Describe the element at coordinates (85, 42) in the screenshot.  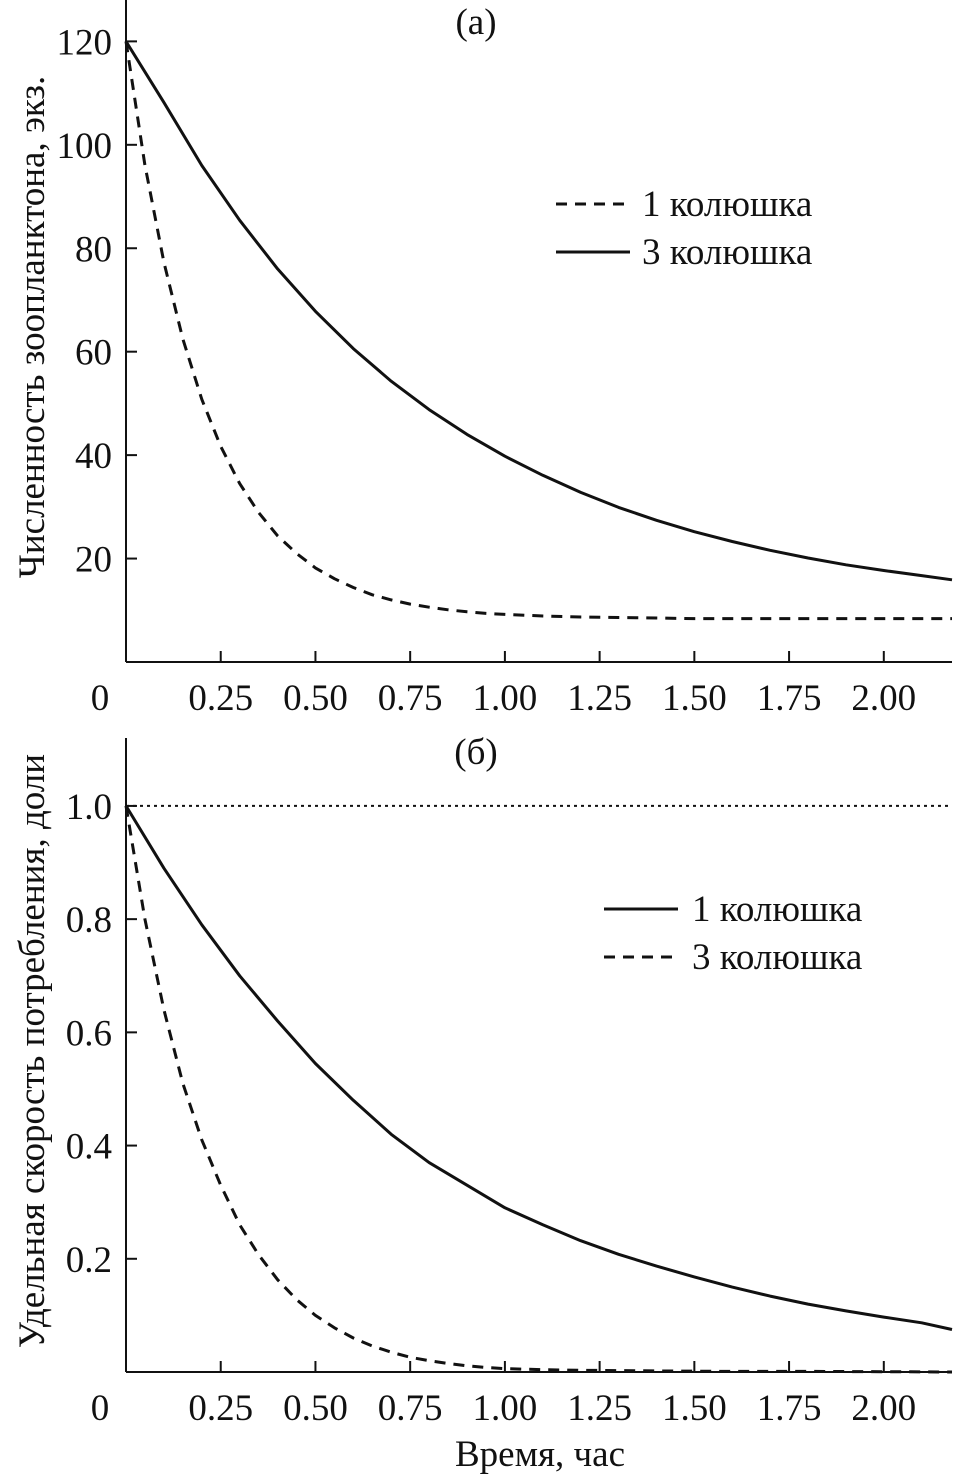
I see `y-tick-label: 120` at that location.